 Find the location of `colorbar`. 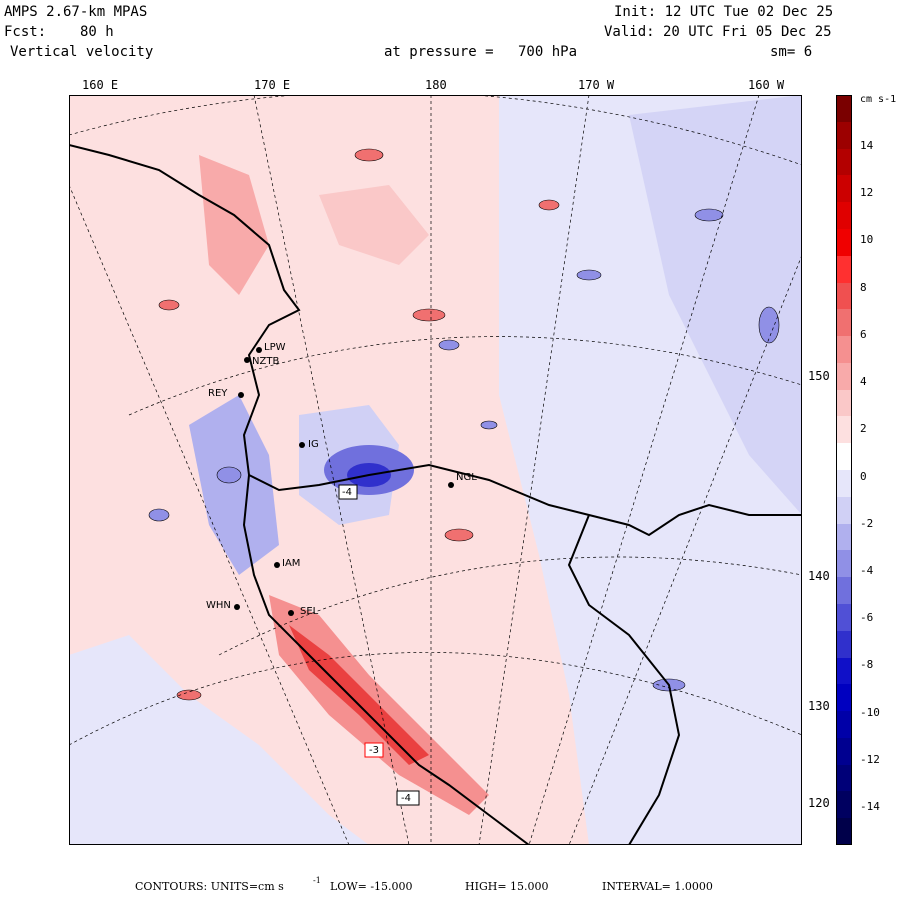

colorbar is located at coordinates (844, 470).